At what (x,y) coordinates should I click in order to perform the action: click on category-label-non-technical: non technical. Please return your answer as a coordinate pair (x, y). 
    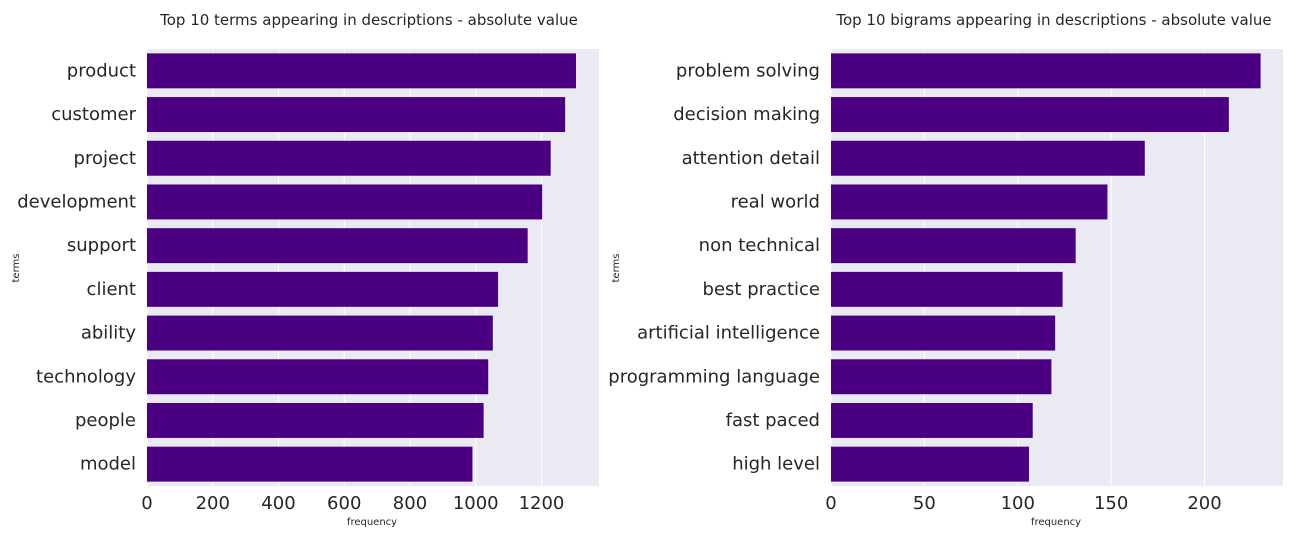
    Looking at the image, I should click on (759, 245).